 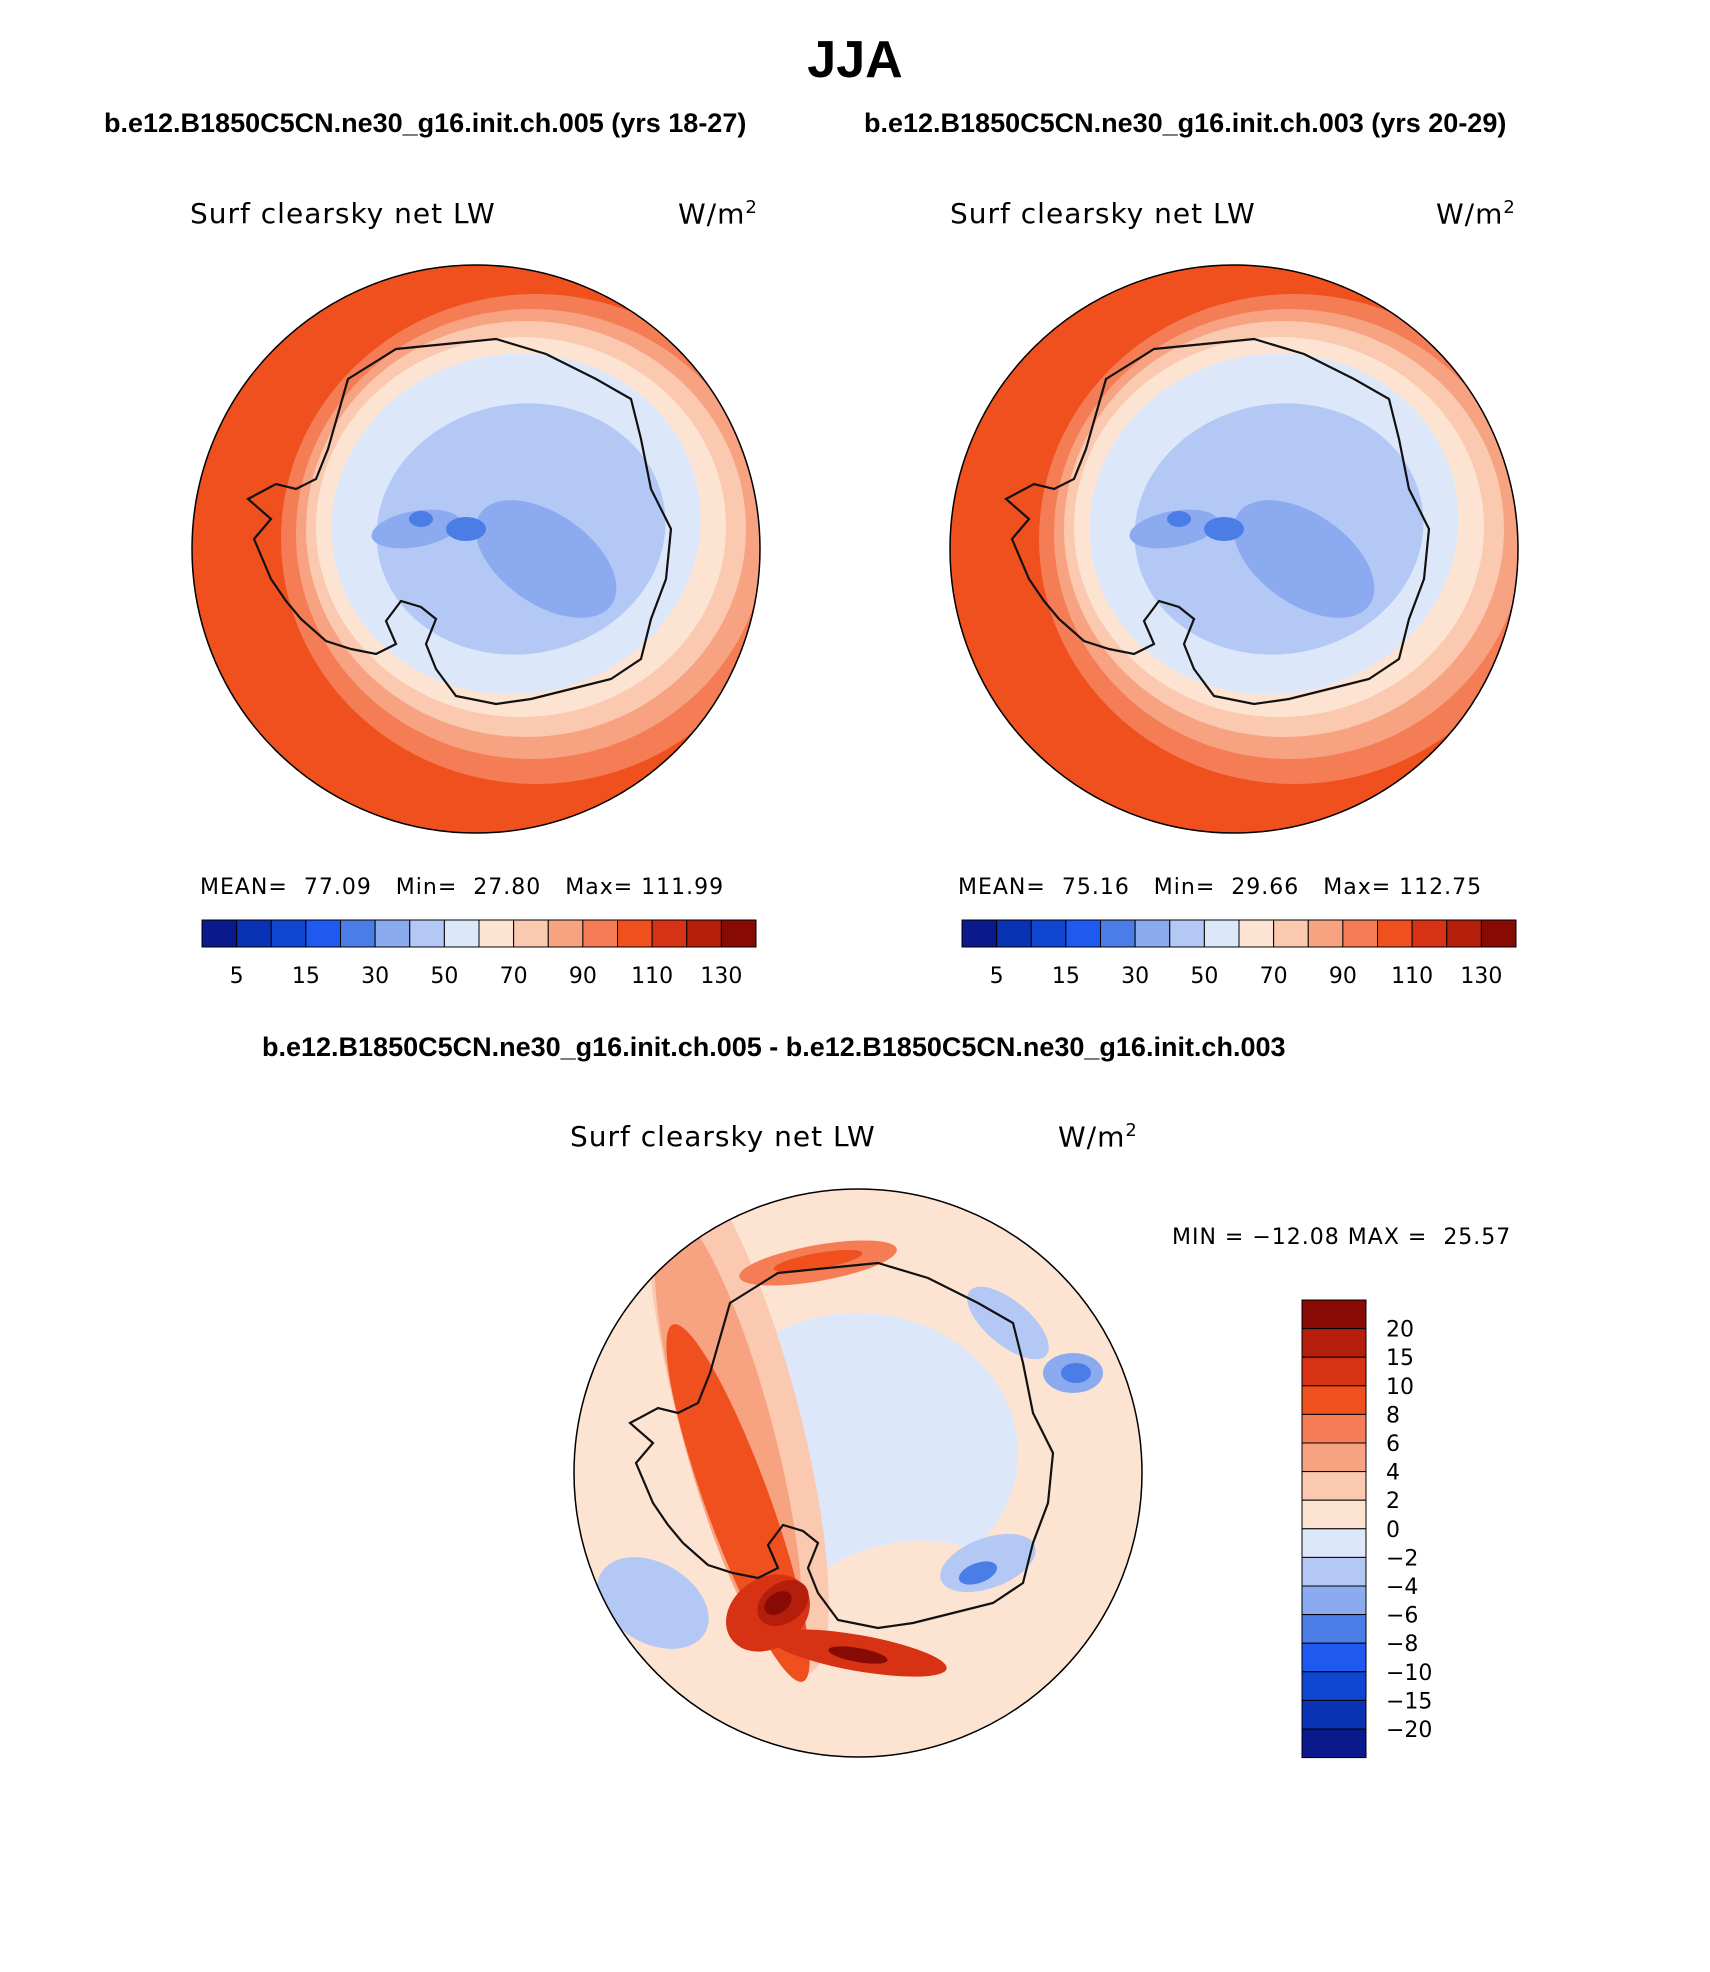 What do you see at coordinates (1393, 1530) in the screenshot?
I see `diff-colorbar-tick-7: 0` at bounding box center [1393, 1530].